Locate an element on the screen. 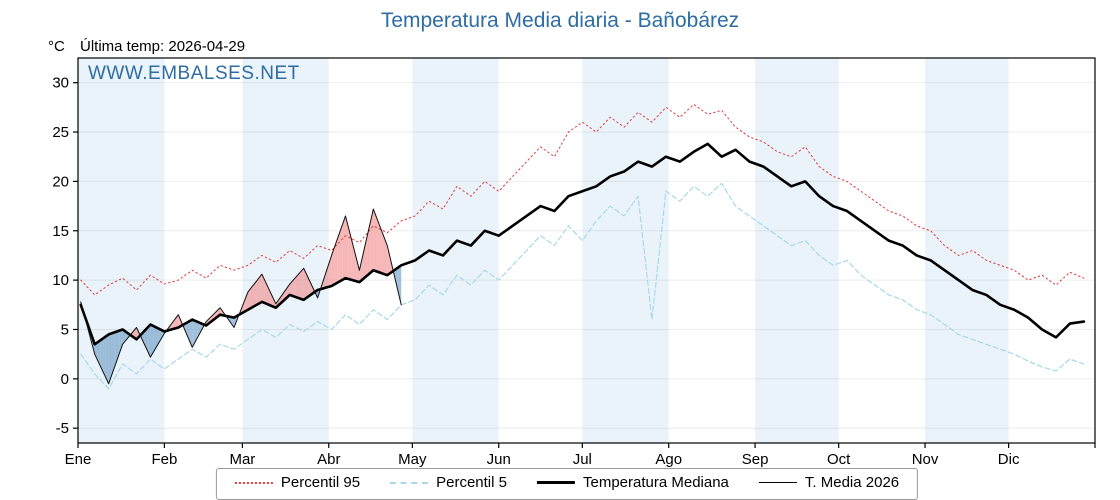 This screenshot has height=500, width=1120. svg-text: Dic is located at coordinates (1009, 459).